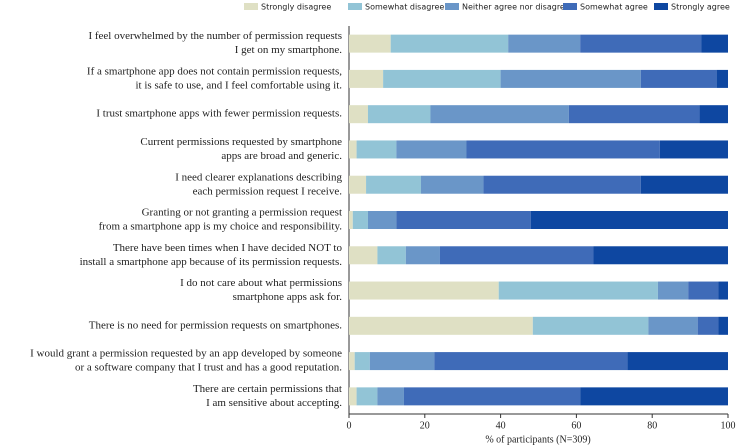 The image size is (747, 448). What do you see at coordinates (288, 50) in the screenshot?
I see `y-tick-label: I get on my smartphone.` at bounding box center [288, 50].